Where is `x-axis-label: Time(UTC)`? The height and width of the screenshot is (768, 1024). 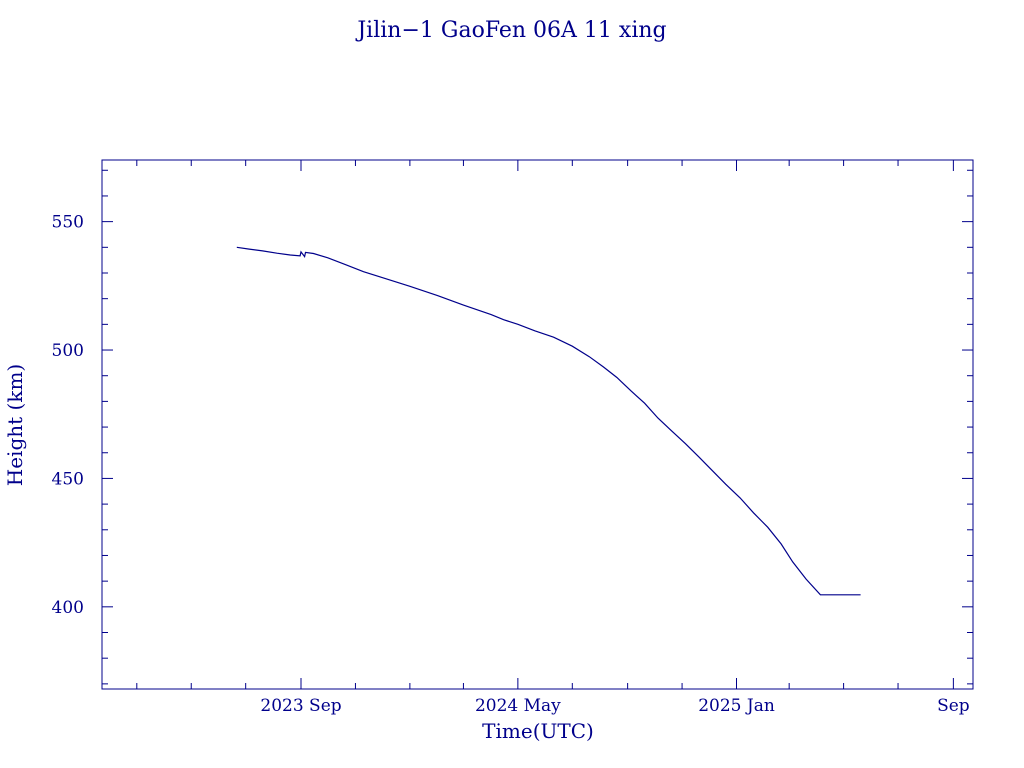 x-axis-label: Time(UTC) is located at coordinates (538, 731).